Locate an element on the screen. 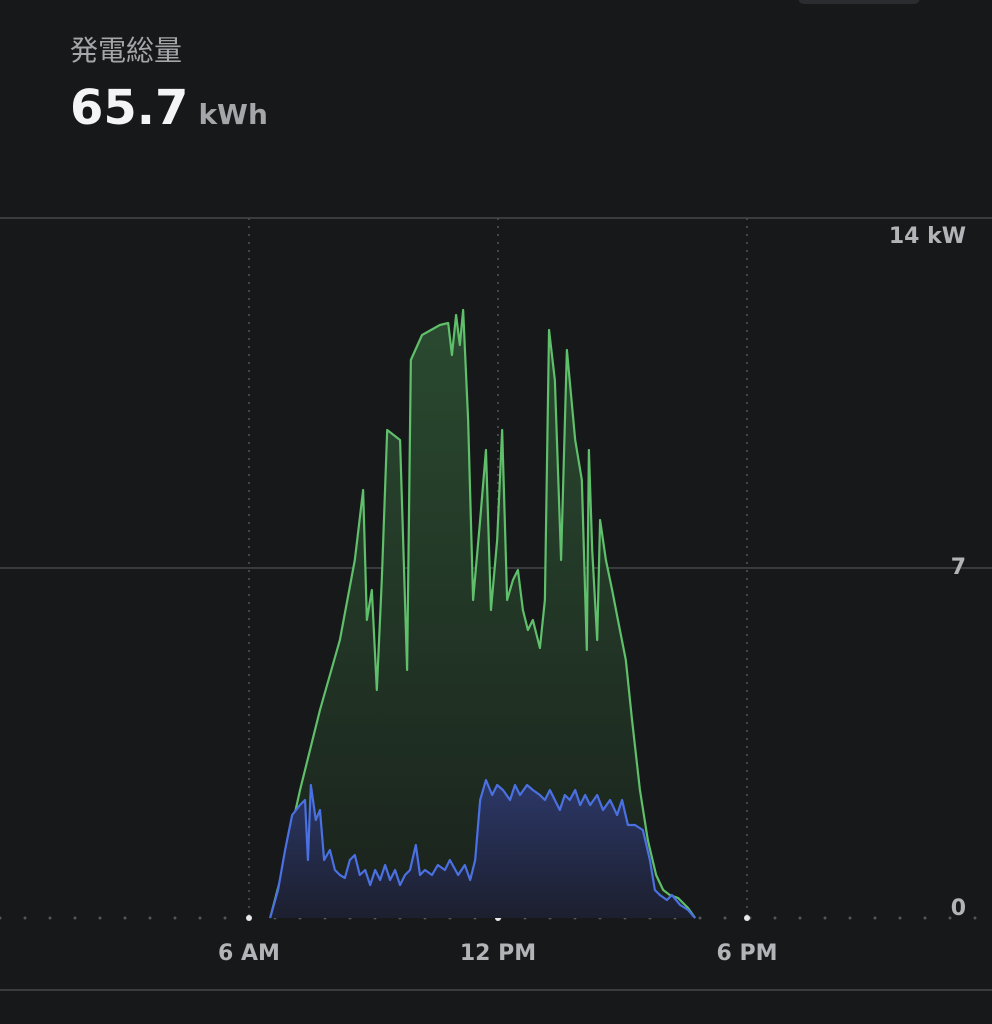 The width and height of the screenshot is (992, 1024). y-tick-label: 0 is located at coordinates (958, 908).